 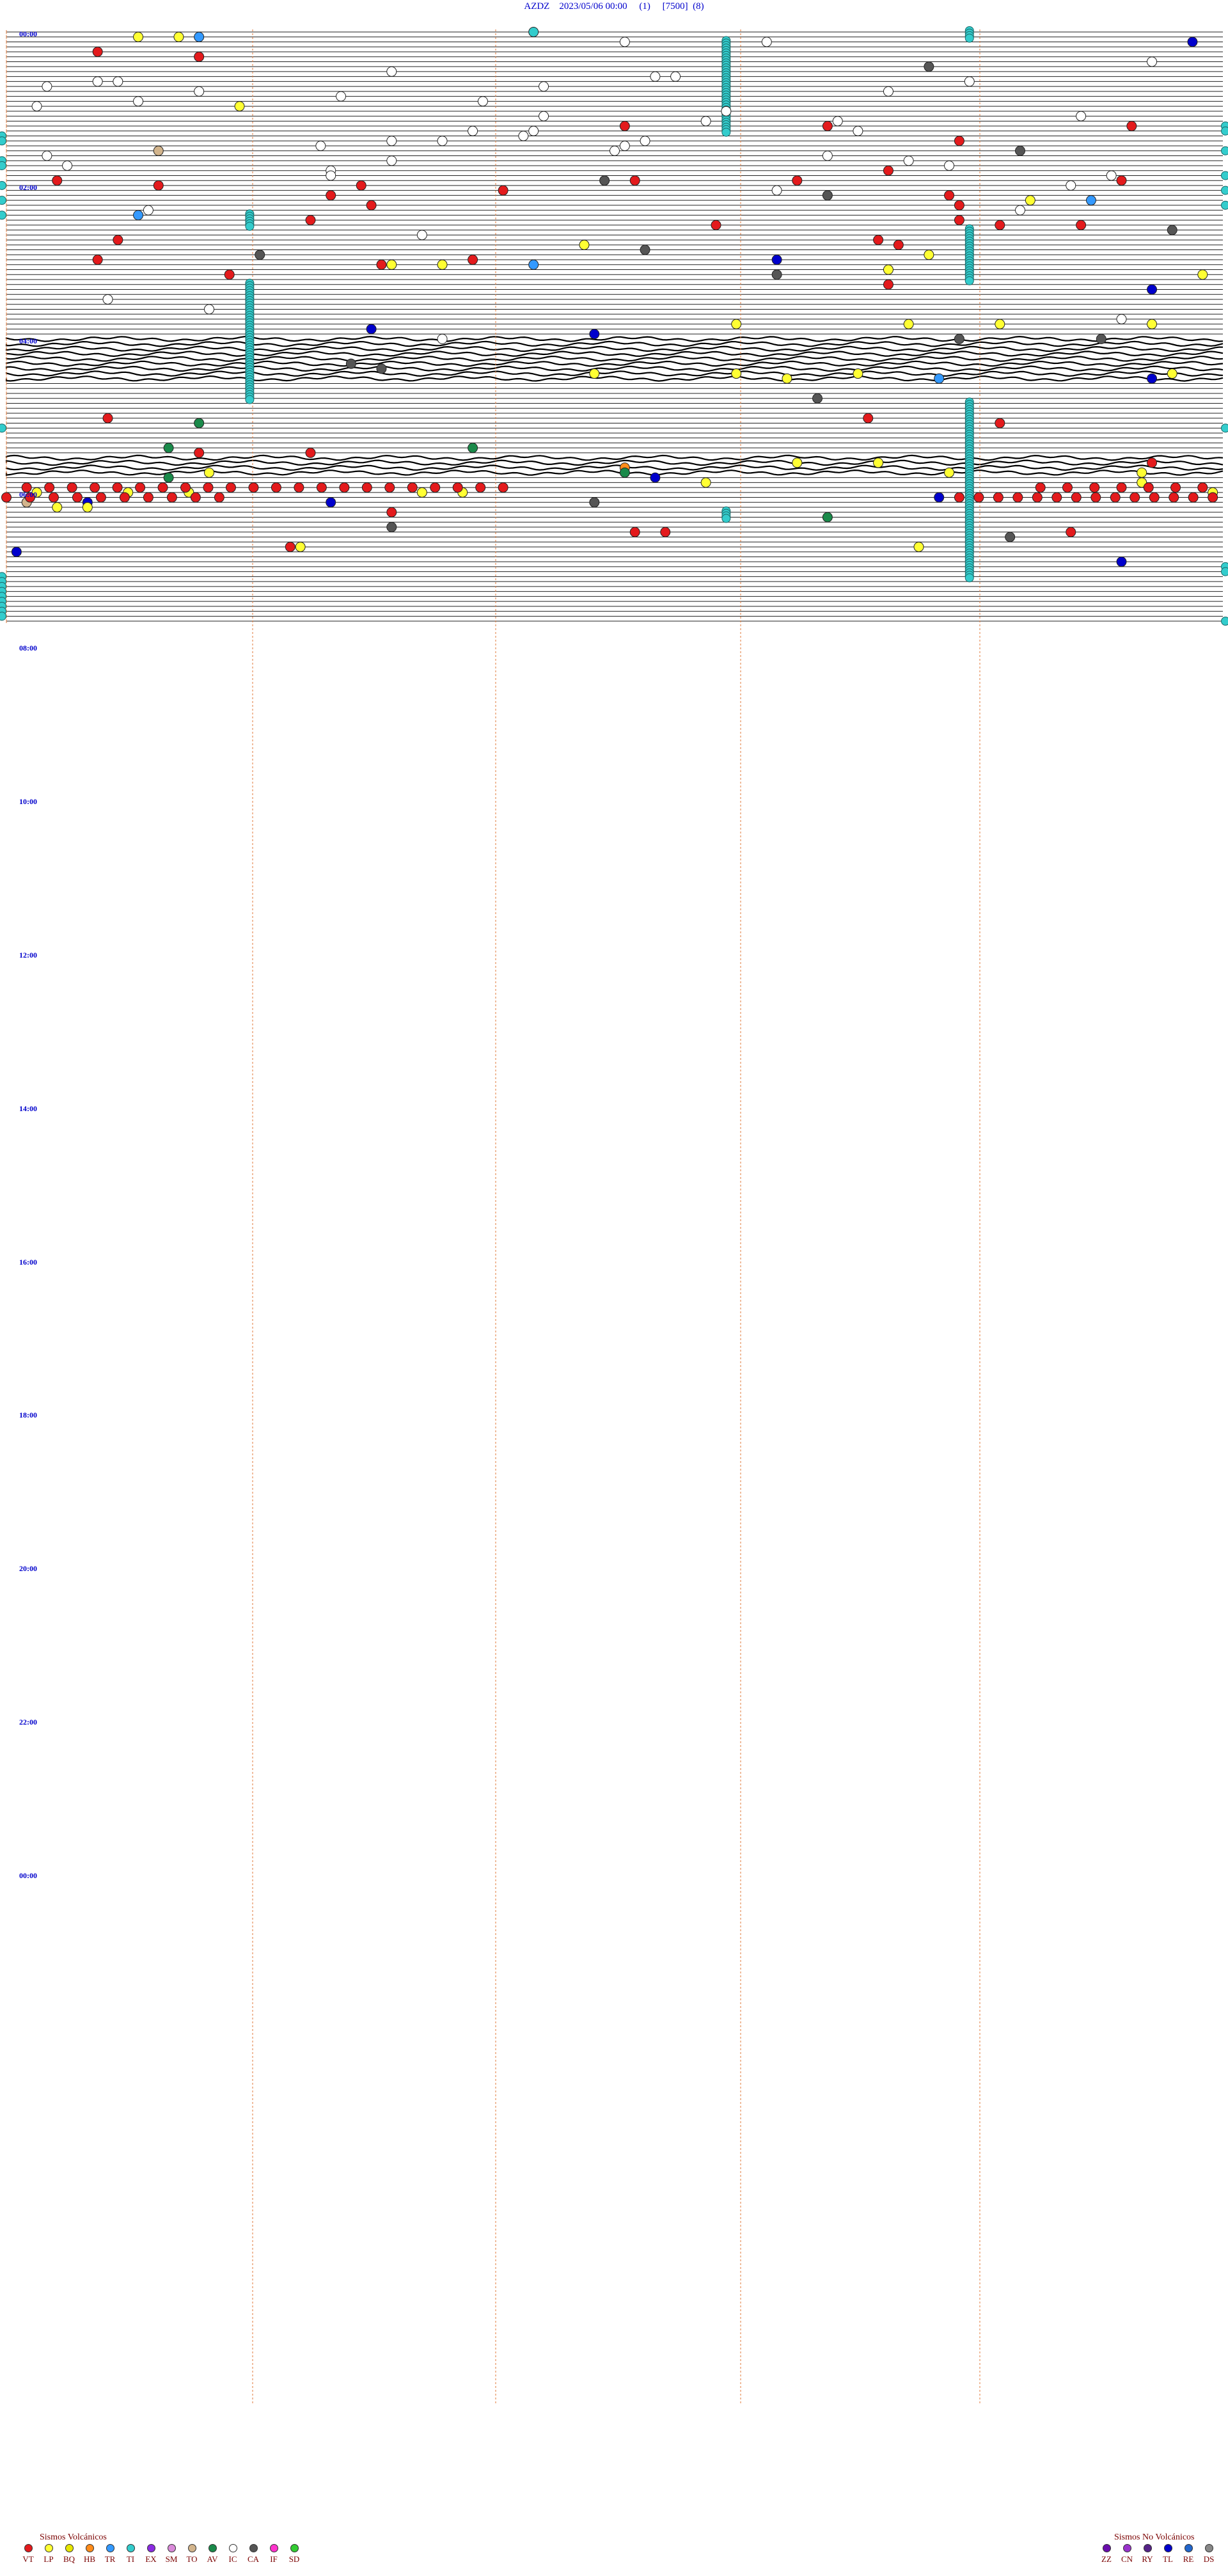 What do you see at coordinates (89, 2559) in the screenshot?
I see `legend-label: HB` at bounding box center [89, 2559].